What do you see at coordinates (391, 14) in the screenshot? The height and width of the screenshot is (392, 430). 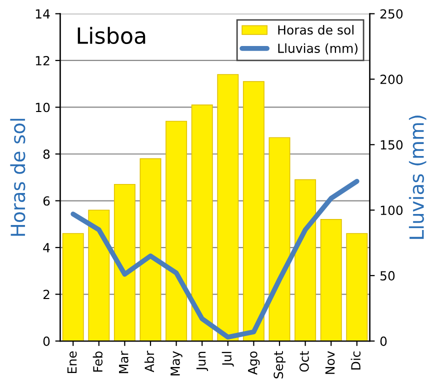 I see `y2-tick-label: 250` at bounding box center [391, 14].